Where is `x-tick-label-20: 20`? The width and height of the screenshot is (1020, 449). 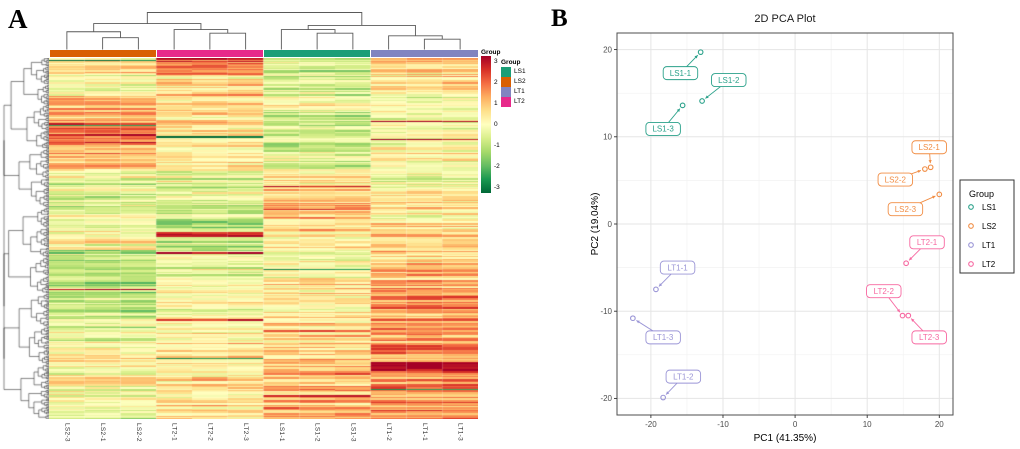
x-tick-label-20: 20 is located at coordinates (939, 424).